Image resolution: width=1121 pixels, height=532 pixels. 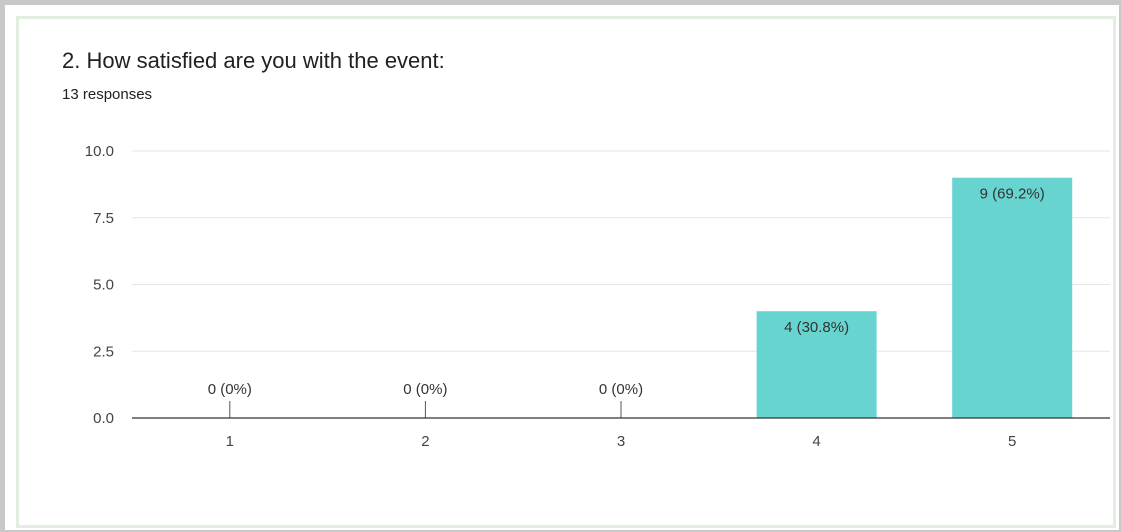 What do you see at coordinates (1012, 441) in the screenshot?
I see `x-tick-label: 5` at bounding box center [1012, 441].